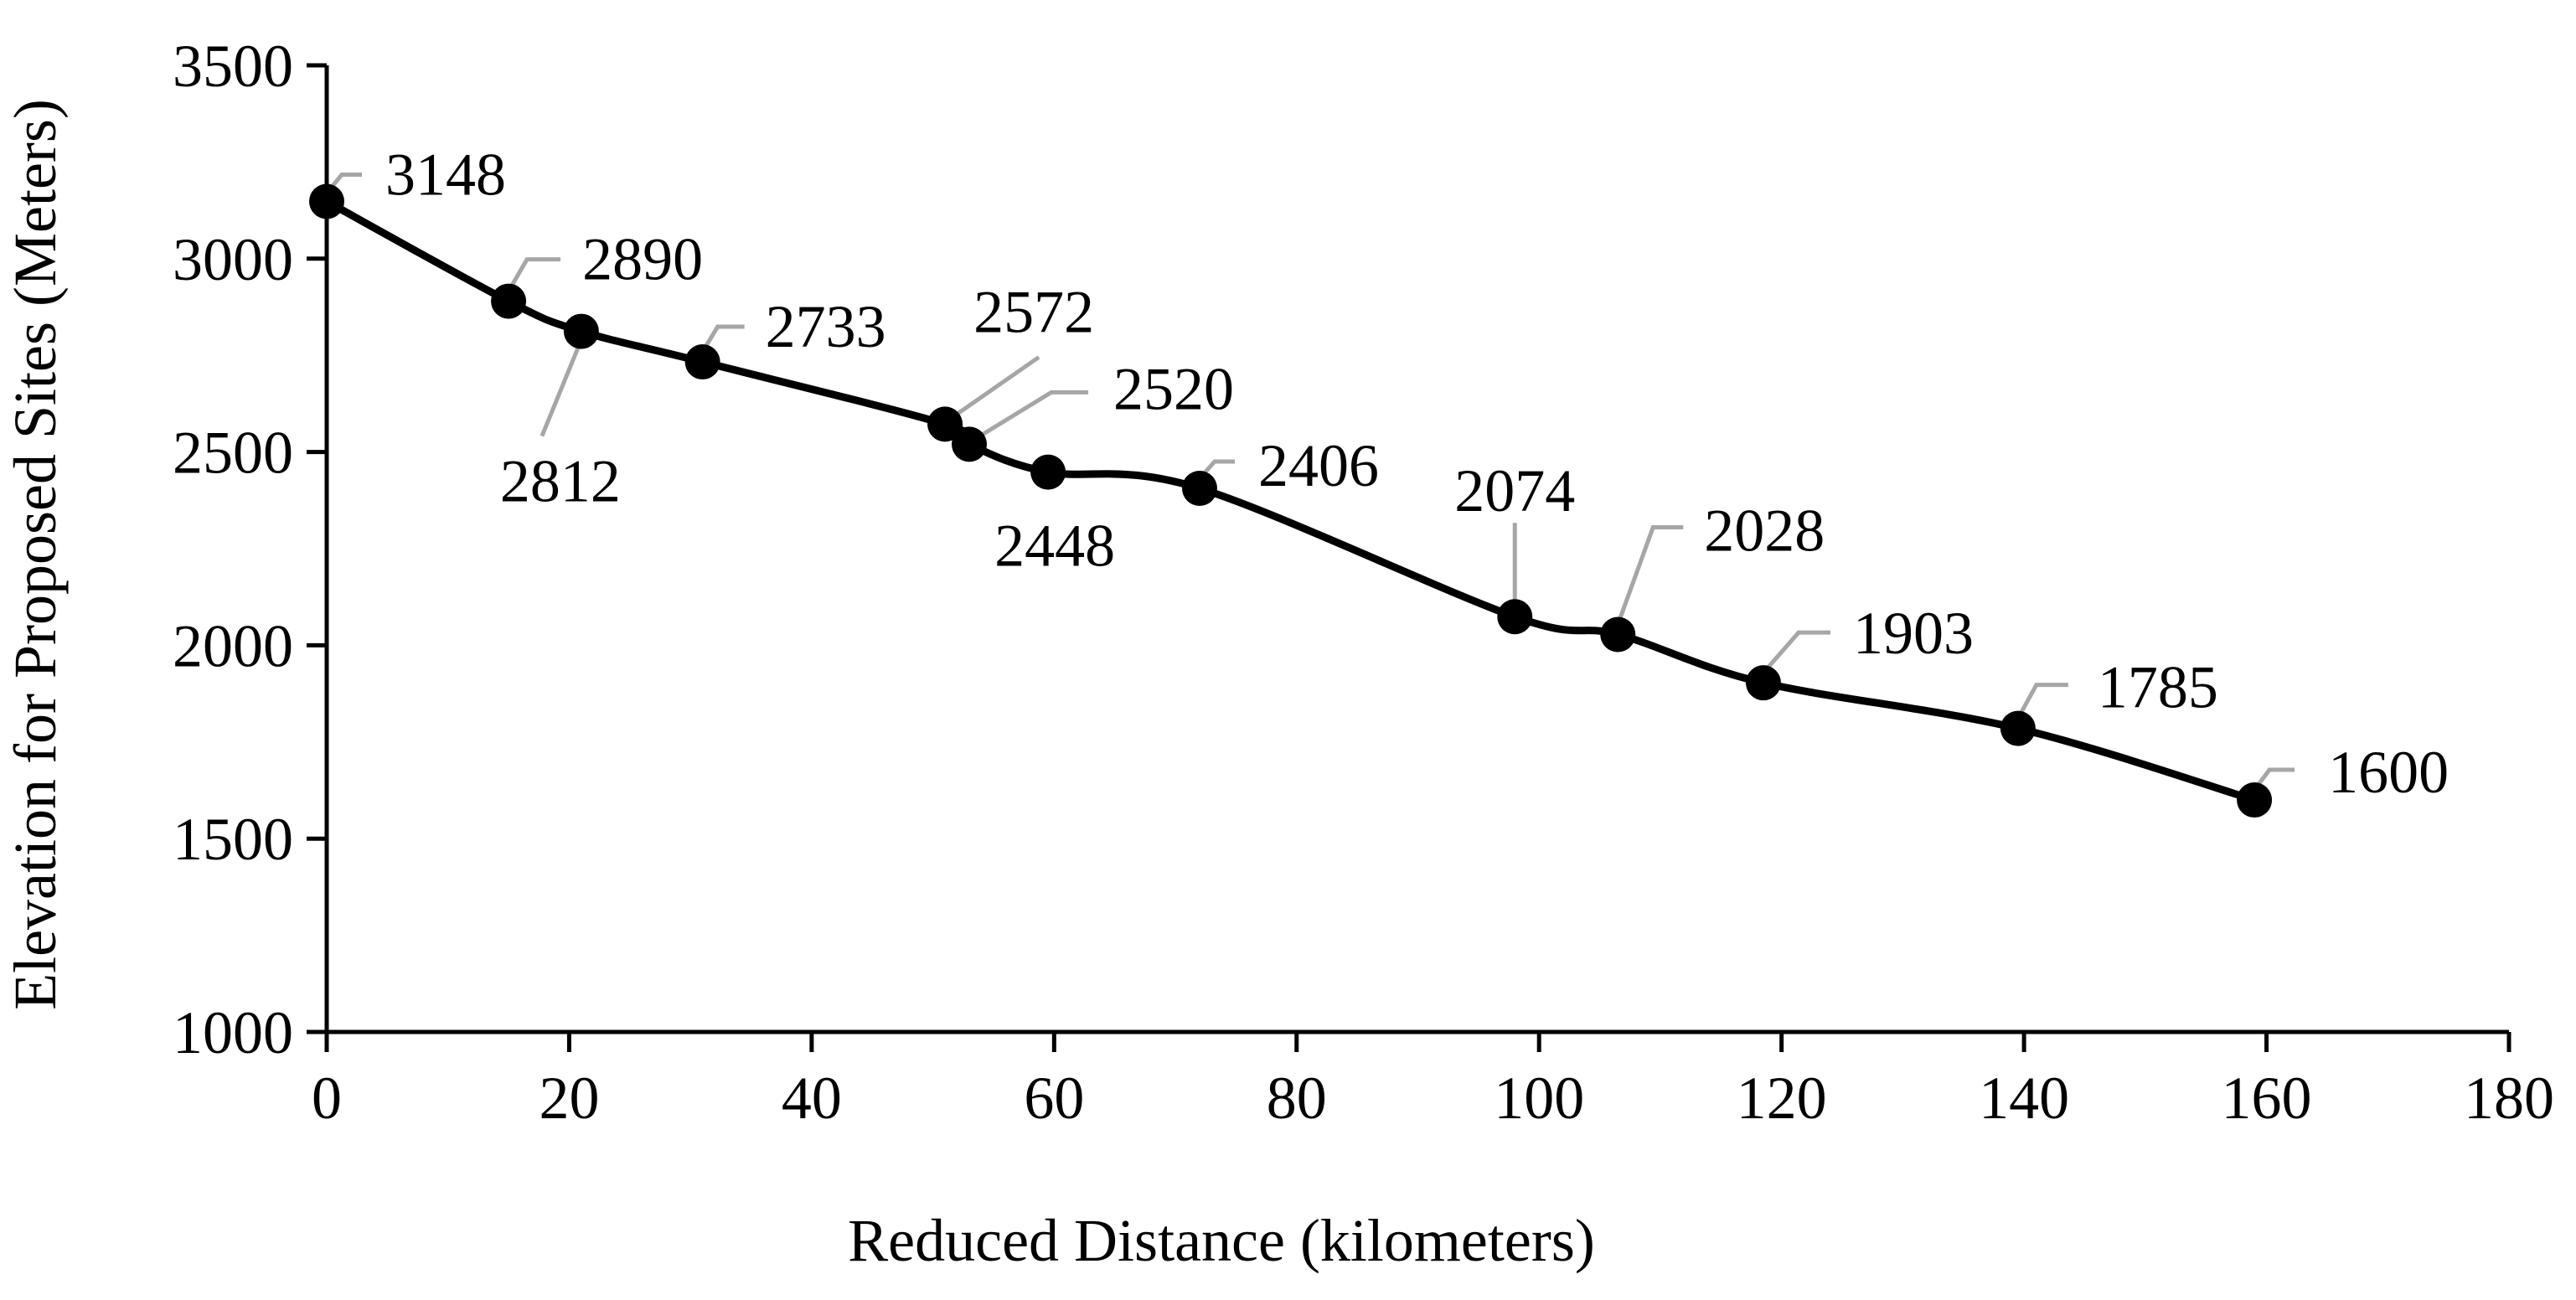 This screenshot has height=1300, width=2576. Describe the element at coordinates (1782, 1098) in the screenshot. I see `x-tick-label: 120` at that location.